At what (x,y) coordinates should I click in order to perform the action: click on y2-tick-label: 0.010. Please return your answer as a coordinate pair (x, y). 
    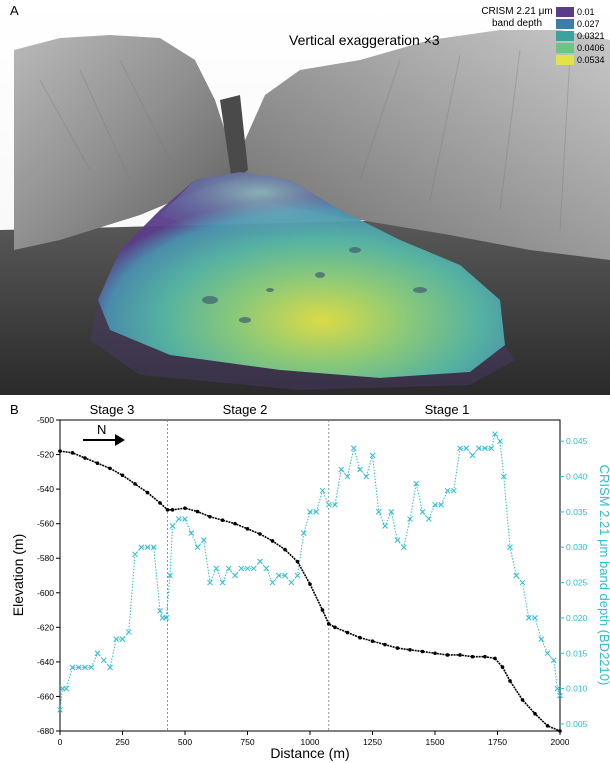
    Looking at the image, I should click on (577, 689).